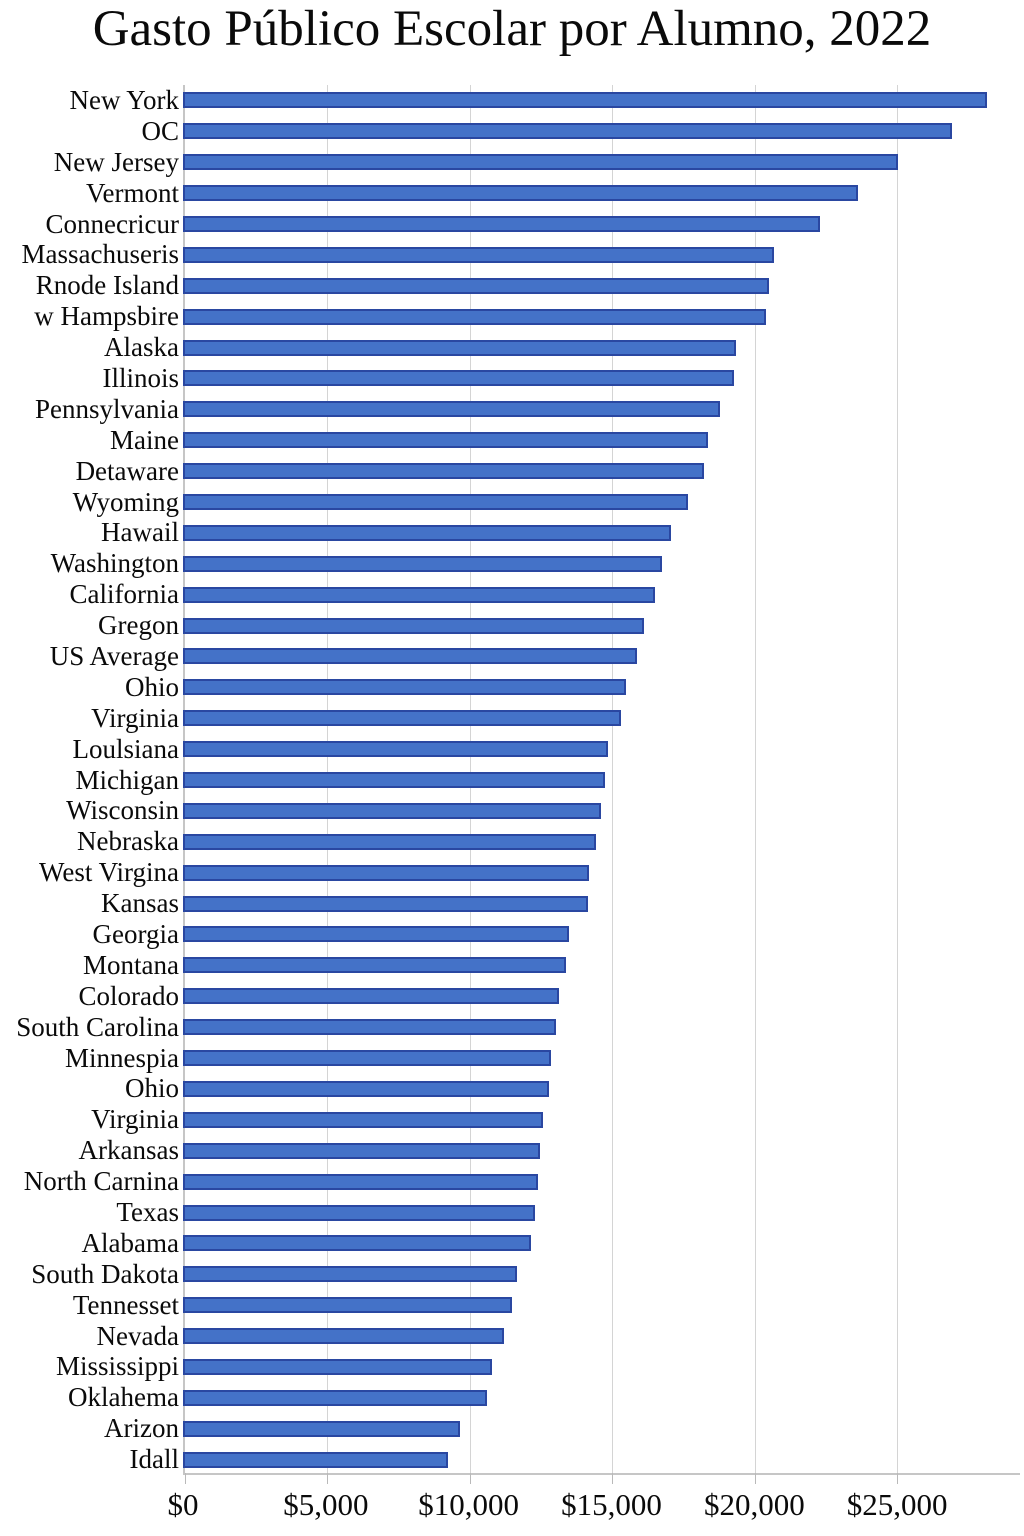 This screenshot has height=1536, width=1024. What do you see at coordinates (474, 316) in the screenshot?
I see `bar-w-hampsbire` at bounding box center [474, 316].